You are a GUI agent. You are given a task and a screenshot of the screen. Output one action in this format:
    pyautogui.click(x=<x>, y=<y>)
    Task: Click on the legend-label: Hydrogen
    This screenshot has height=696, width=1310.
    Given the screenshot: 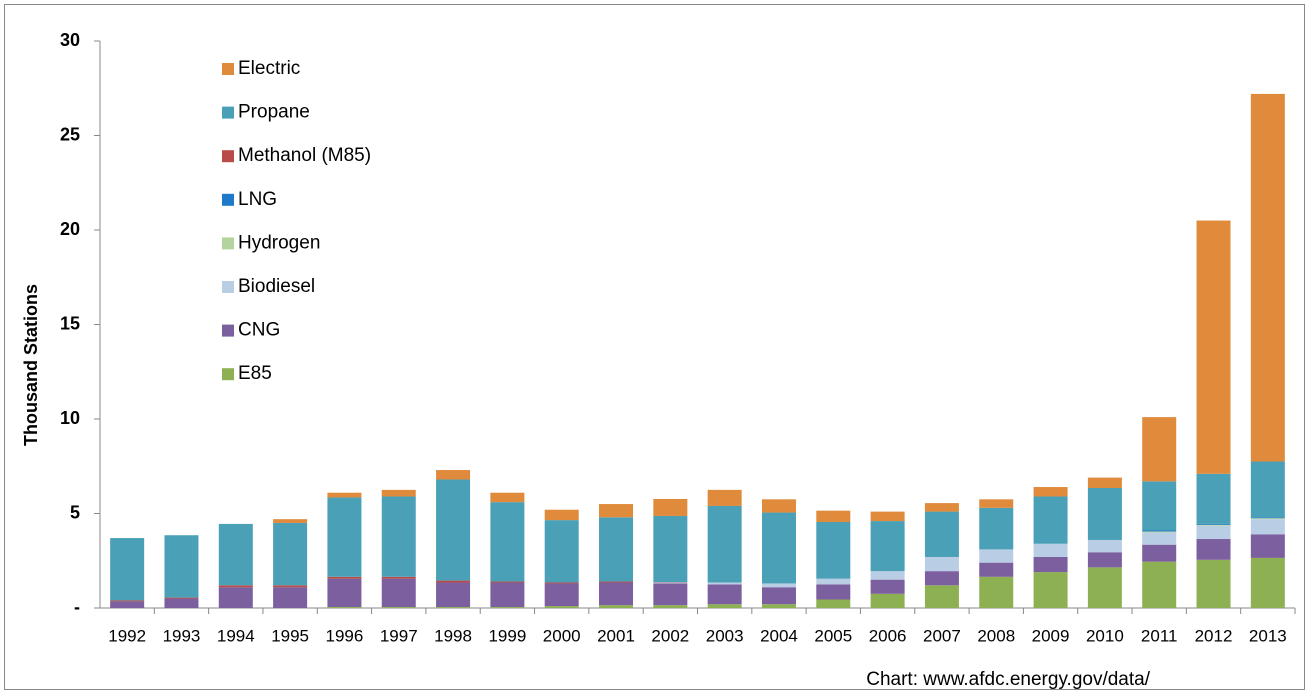 What is the action you would take?
    pyautogui.click(x=279, y=242)
    